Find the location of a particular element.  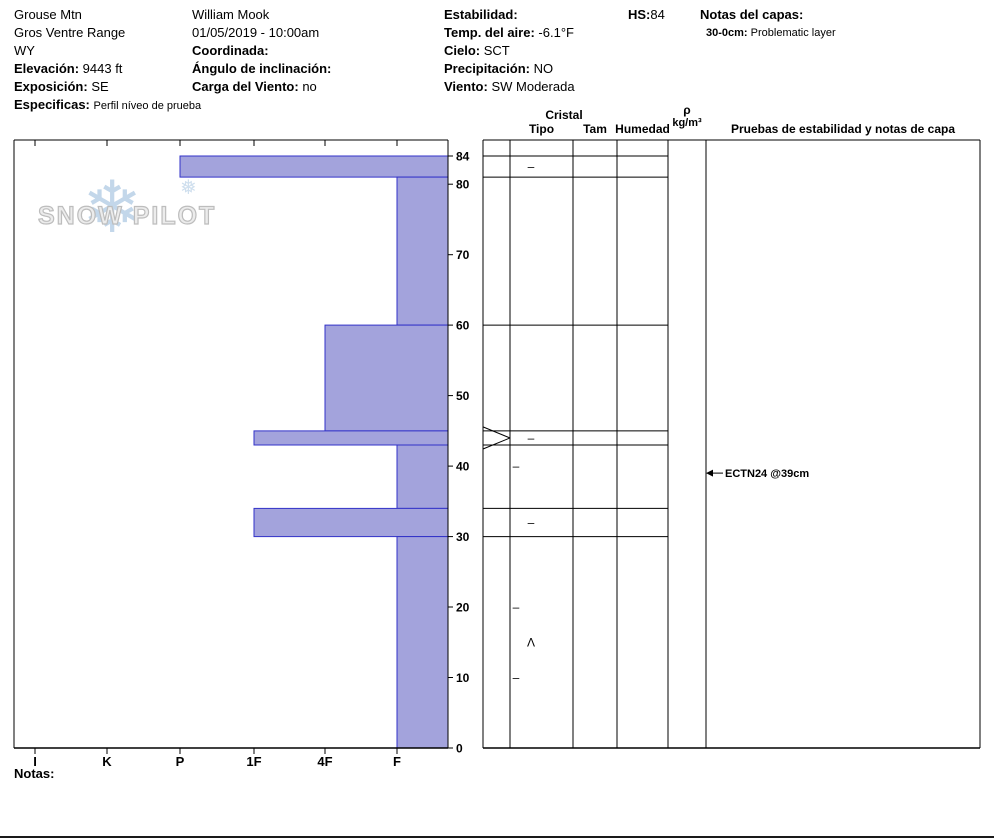

layer-note-entry: 30-0cm: Problematic layer is located at coordinates (771, 33).